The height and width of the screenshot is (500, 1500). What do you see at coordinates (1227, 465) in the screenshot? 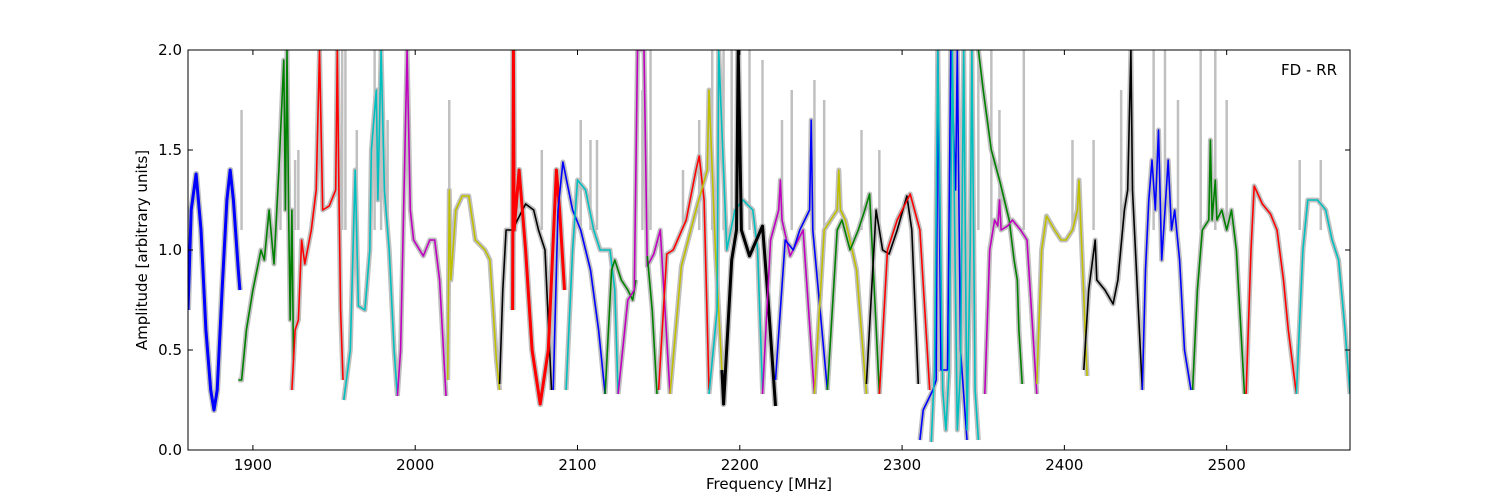
I see `x-tick-label: 2500` at bounding box center [1227, 465].